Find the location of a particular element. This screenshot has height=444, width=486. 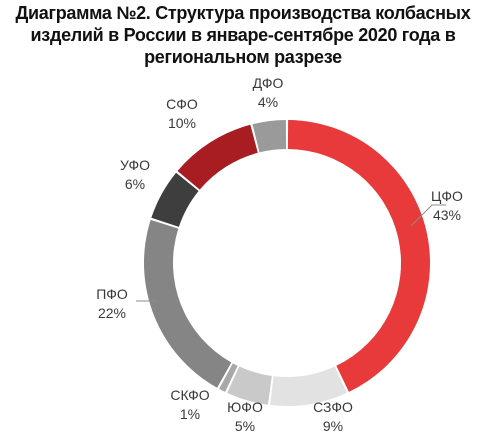

slice-value-label: 4% is located at coordinates (268, 102).